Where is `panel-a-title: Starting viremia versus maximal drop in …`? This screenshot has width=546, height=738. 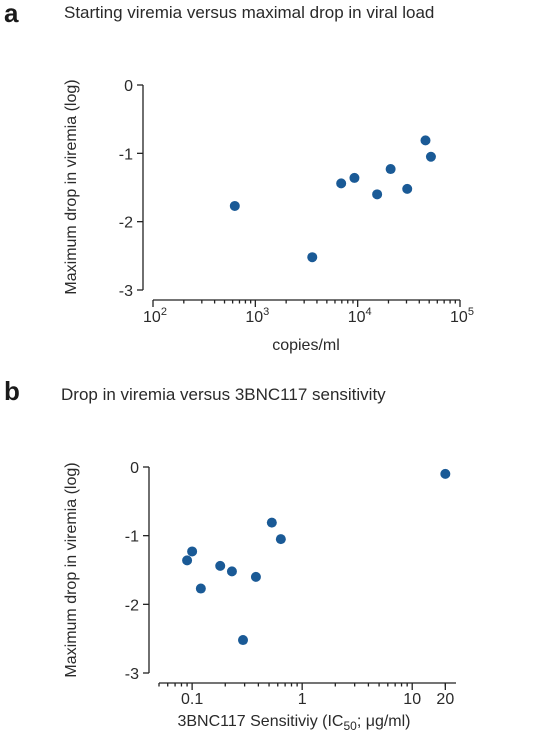 panel-a-title: Starting viremia versus maximal drop in … is located at coordinates (249, 12).